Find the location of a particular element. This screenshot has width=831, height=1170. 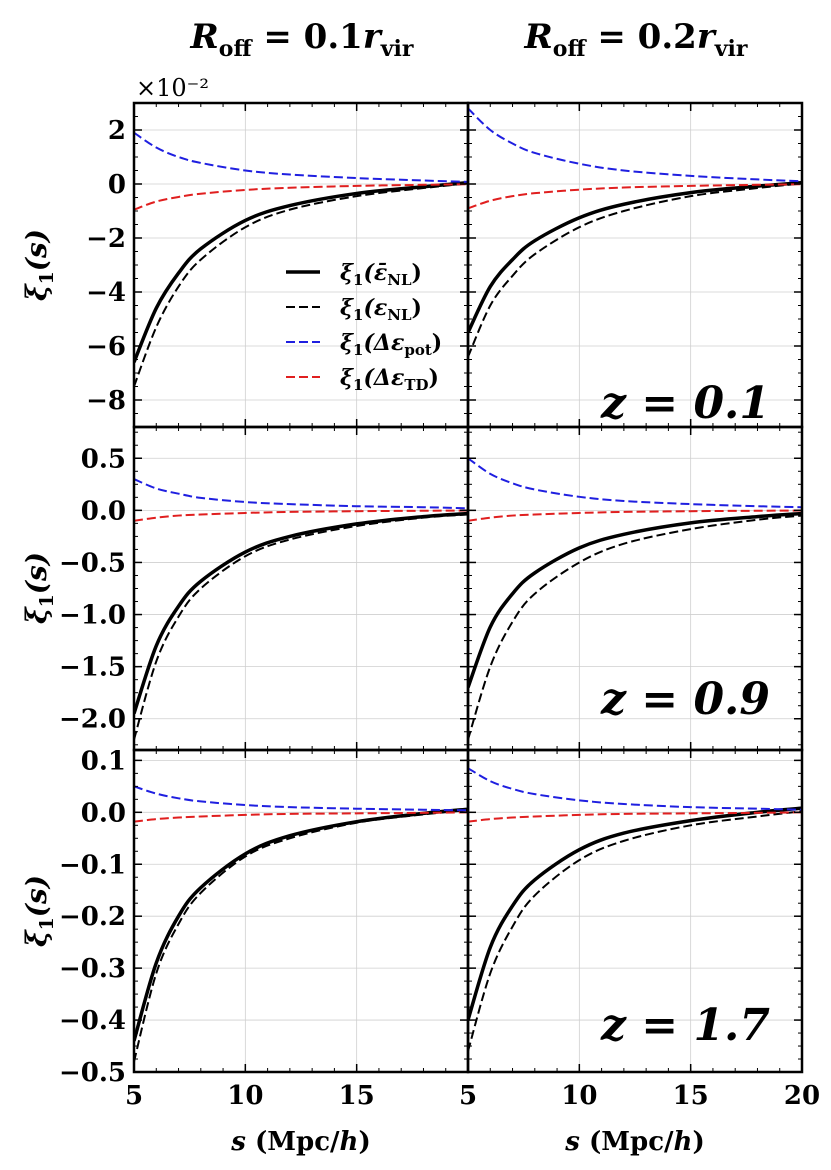

y-tick-label: −0.3 is located at coordinates (92, 969).